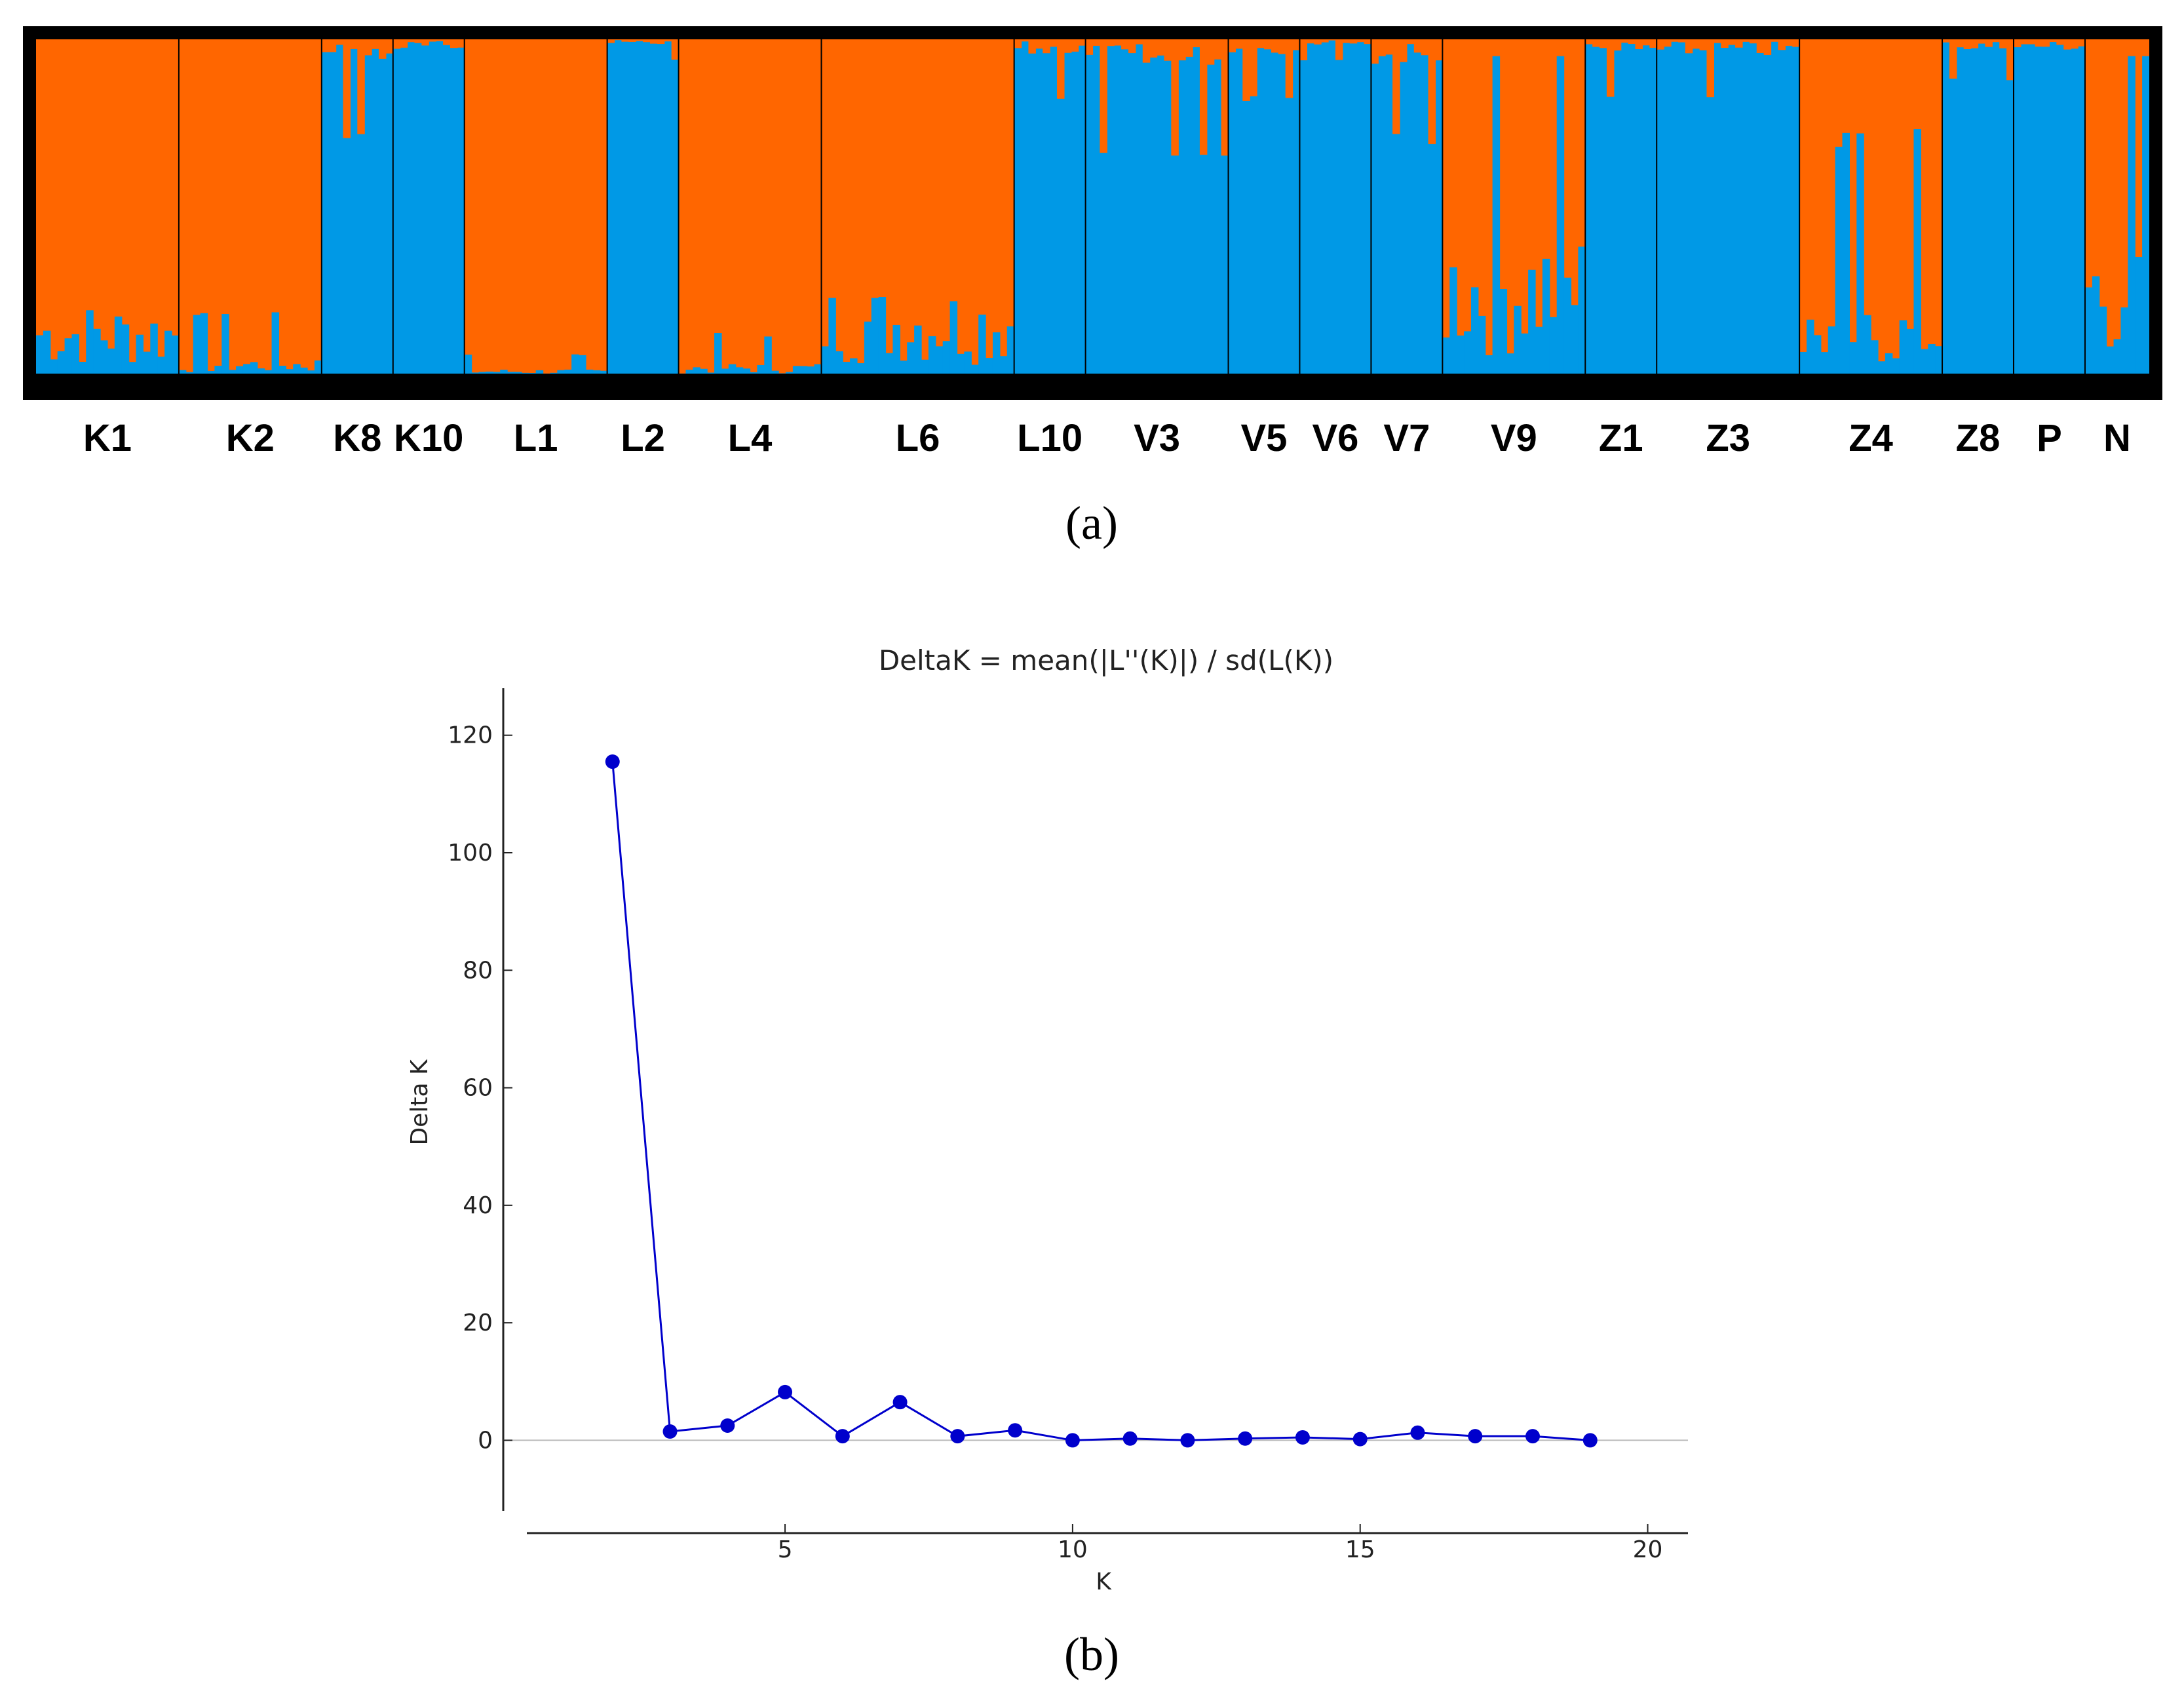  I want to click on population-label: L6, so click(918, 438).